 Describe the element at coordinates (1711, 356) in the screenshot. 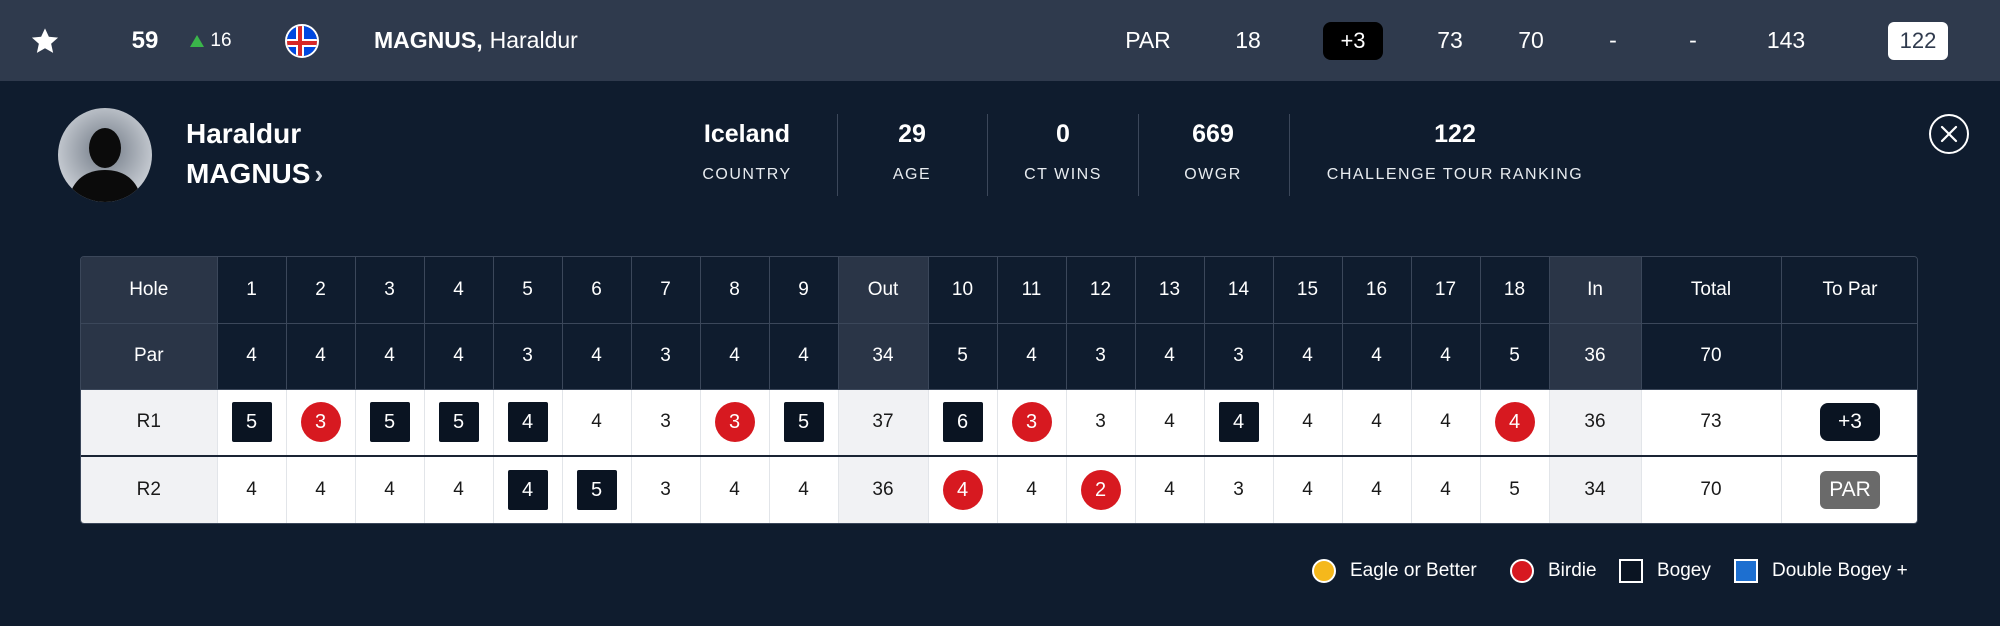

I see `par-total: 70` at that location.